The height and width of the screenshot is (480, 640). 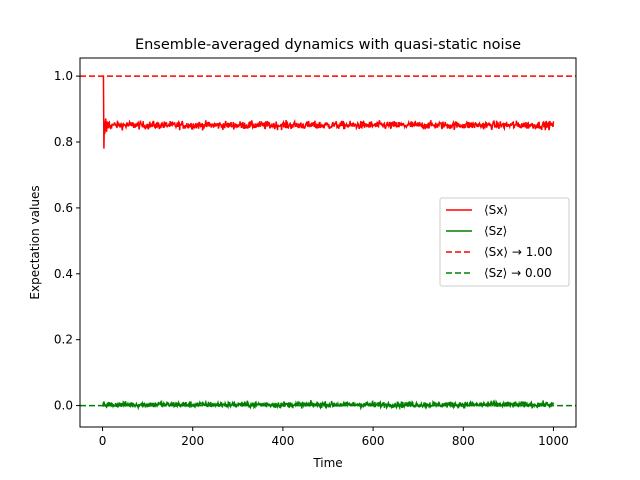 I want to click on y-axis-ticks: 0.0 0.2 0.4 0.6 0.8 1.0, so click(x=67, y=241).